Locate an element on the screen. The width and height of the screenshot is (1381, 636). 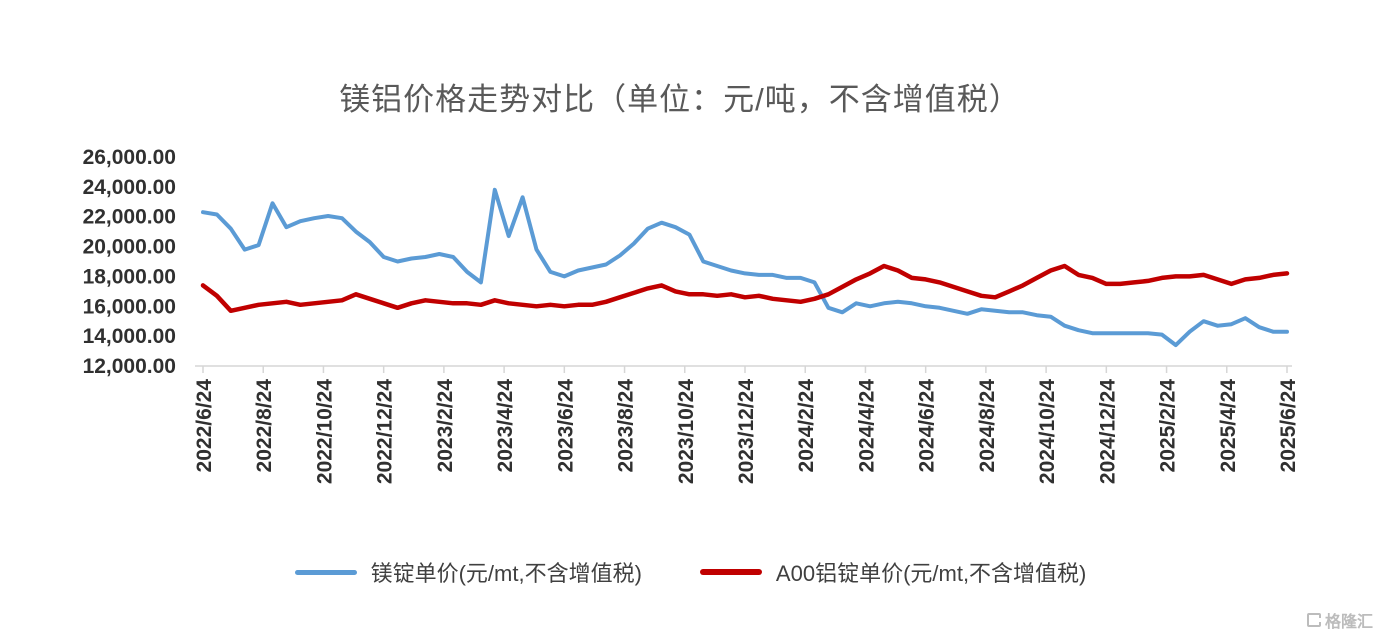
y-tick-label: 24,000.00 is located at coordinates (129, 187).